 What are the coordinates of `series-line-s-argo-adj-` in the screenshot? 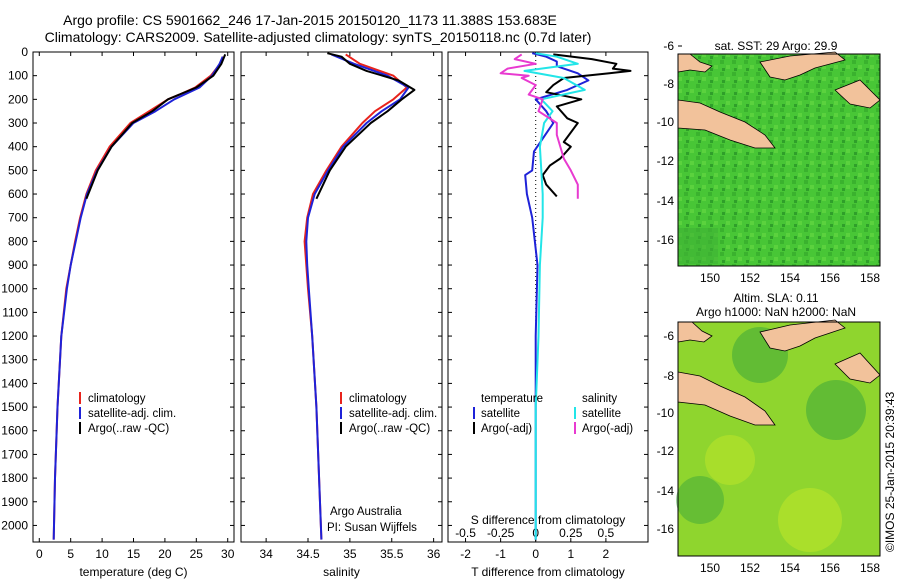 It's located at (539, 126).